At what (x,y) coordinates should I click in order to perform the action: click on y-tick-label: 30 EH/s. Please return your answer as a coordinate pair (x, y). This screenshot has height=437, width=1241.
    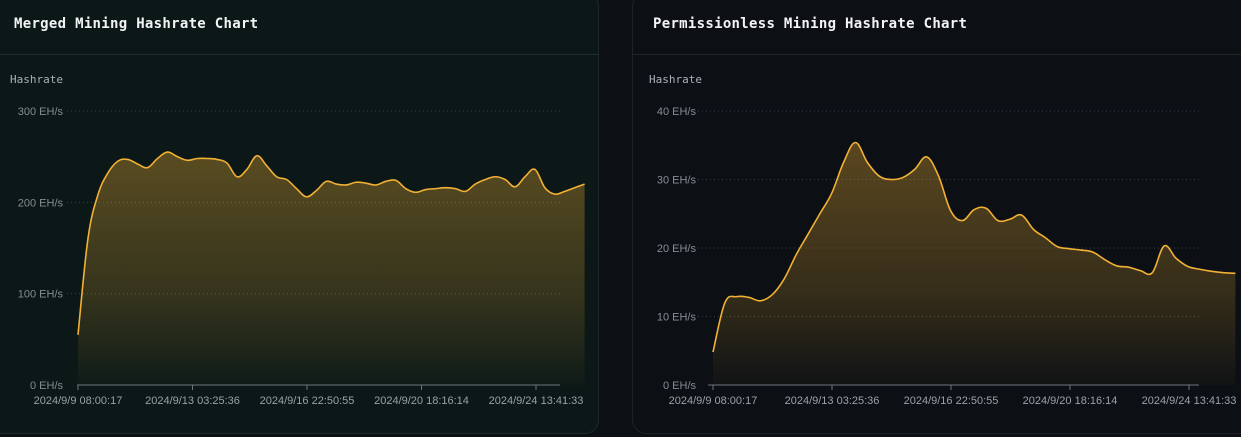
    Looking at the image, I should click on (677, 181).